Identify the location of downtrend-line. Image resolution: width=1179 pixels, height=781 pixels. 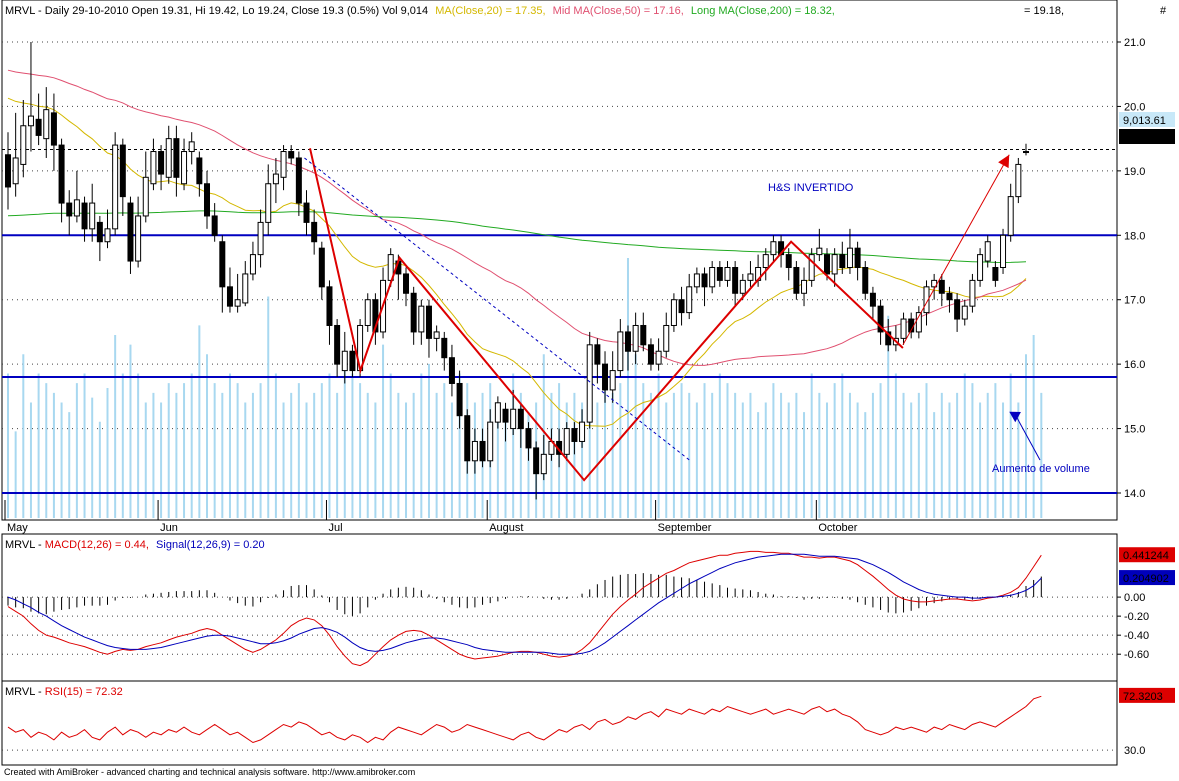
(497, 309).